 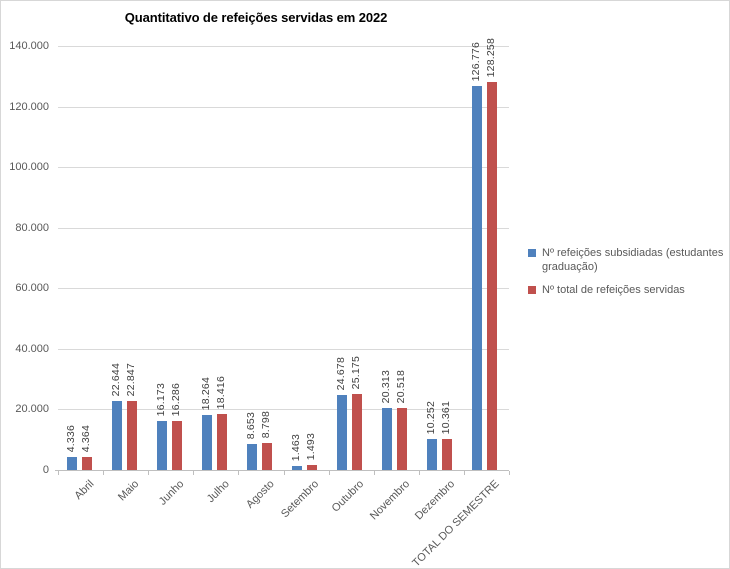 What do you see at coordinates (456, 523) in the screenshot?
I see `x-axis-label: TOTAL DO SEMESTRE` at bounding box center [456, 523].